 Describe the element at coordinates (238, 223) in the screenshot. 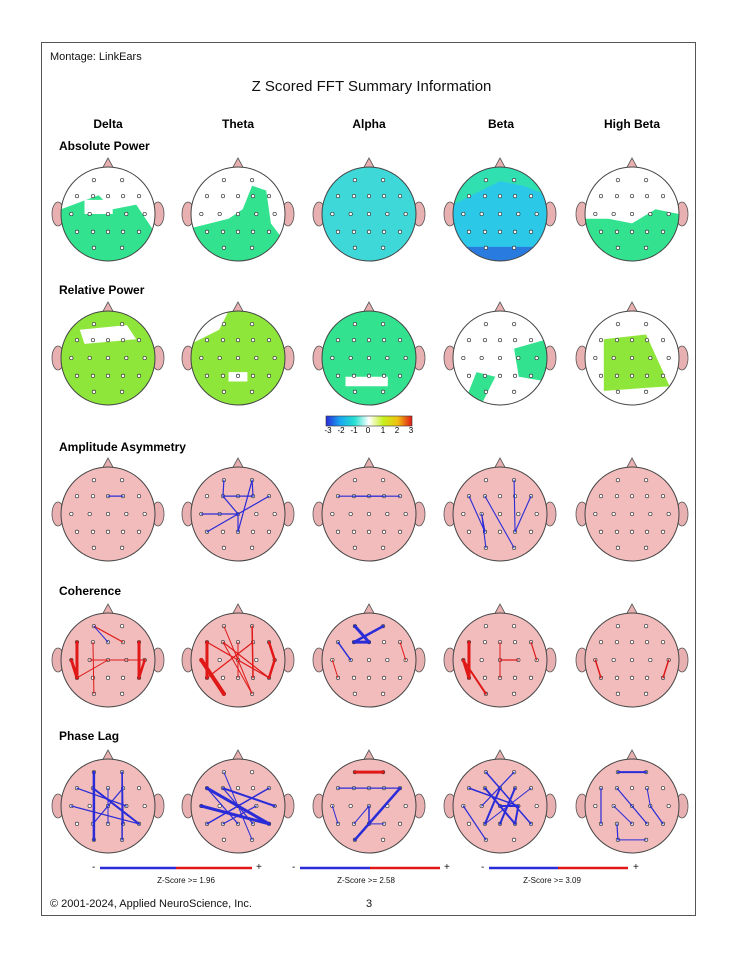

I see `zscore-region` at that location.